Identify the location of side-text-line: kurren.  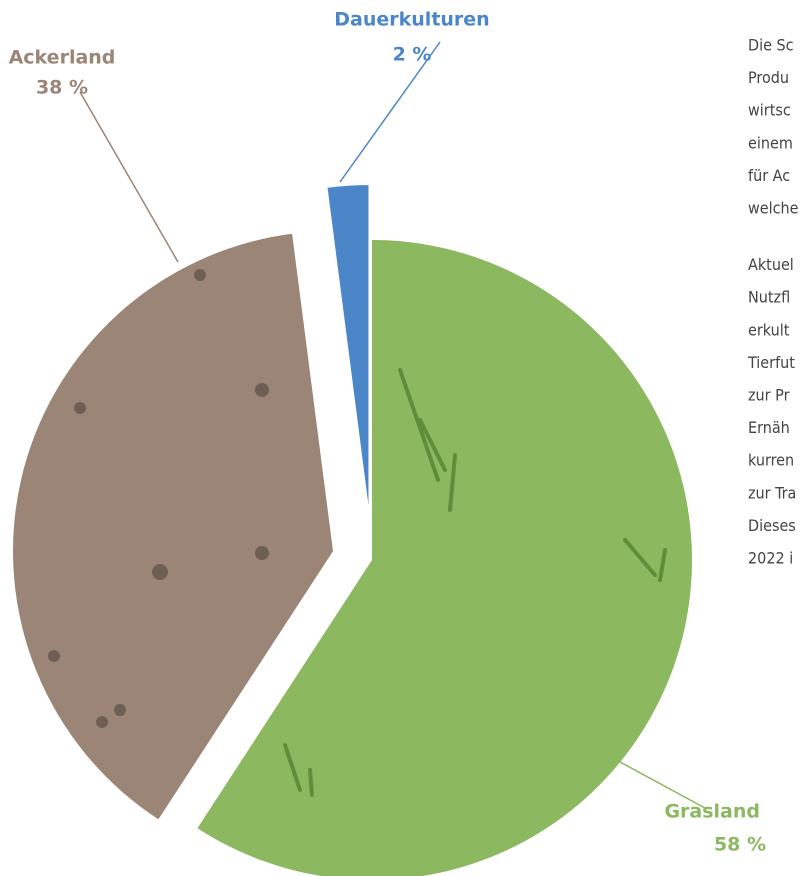
(771, 460).